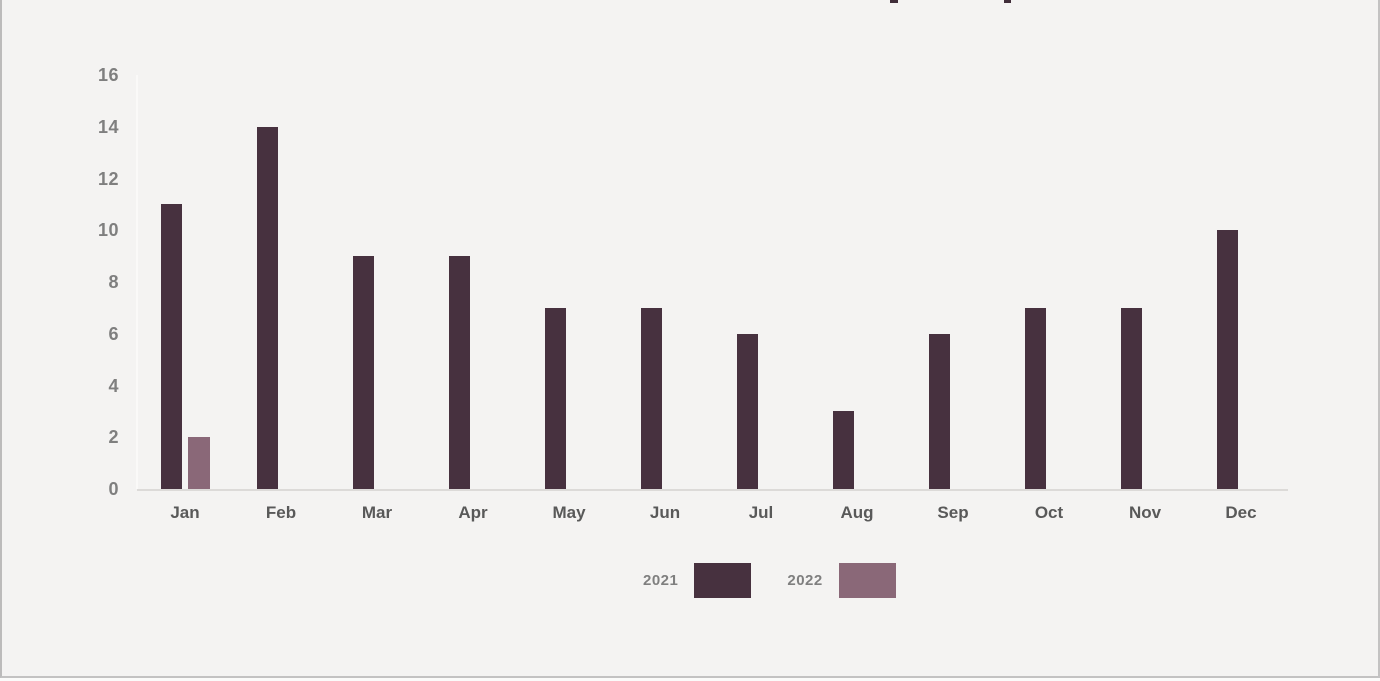 The image size is (1380, 681). Describe the element at coordinates (665, 512) in the screenshot. I see `x-tick-label: Jun` at that location.